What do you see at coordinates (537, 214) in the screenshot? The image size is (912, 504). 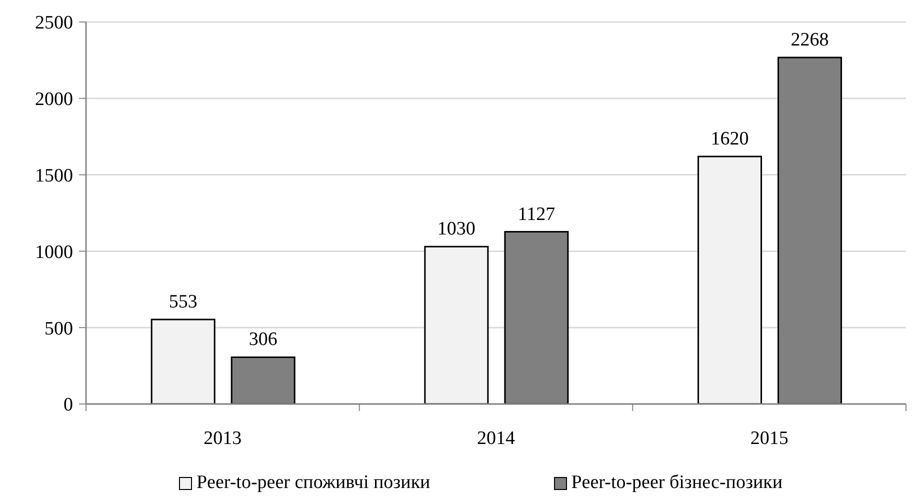 I see `data-label: 1127` at bounding box center [537, 214].